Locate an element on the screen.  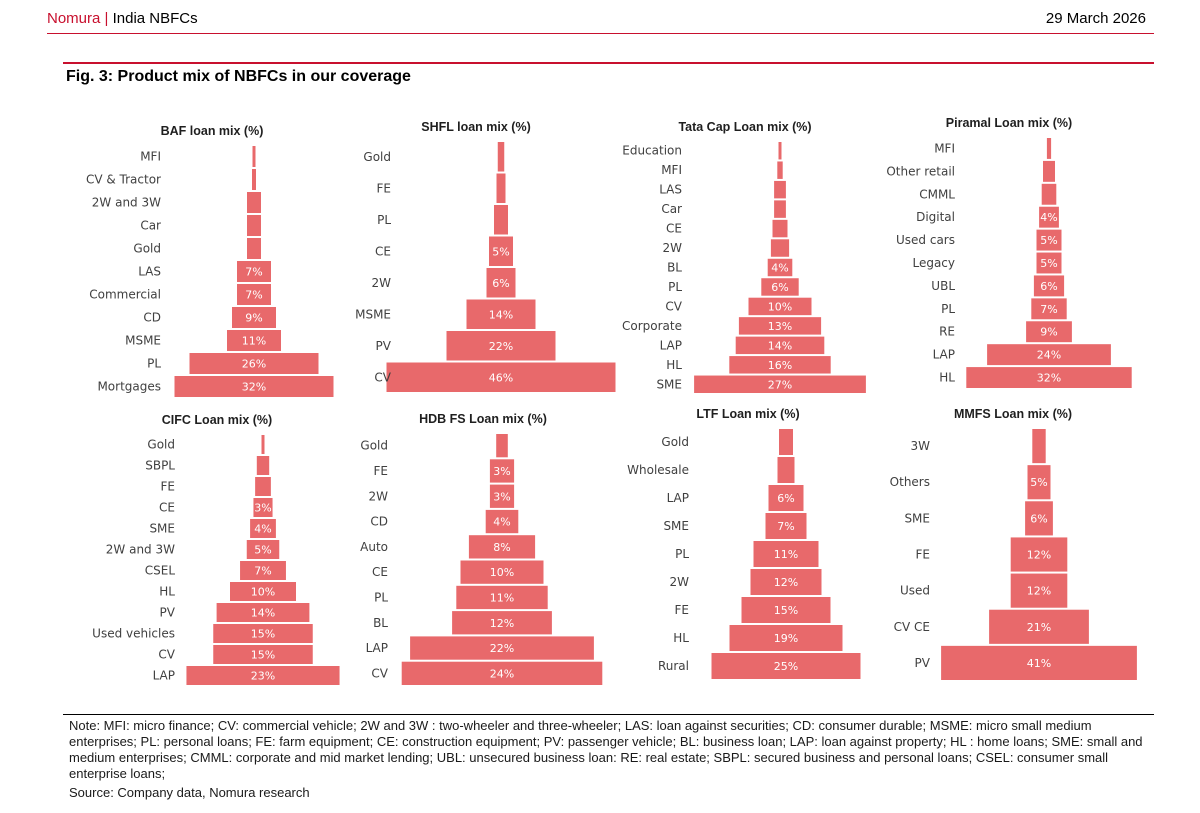
data-label: 15% is located at coordinates (263, 634).